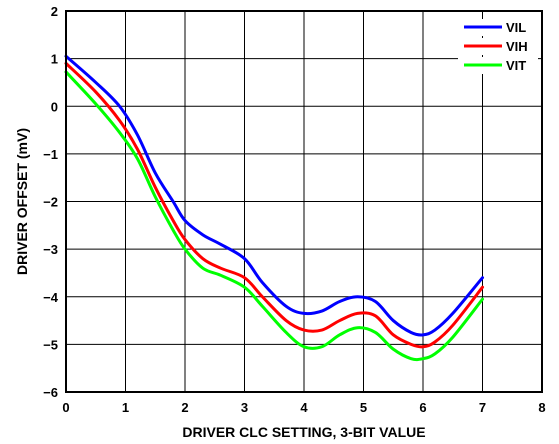 This screenshot has height=444, width=559. What do you see at coordinates (363, 407) in the screenshot?
I see `x-tick-label: 5` at bounding box center [363, 407].